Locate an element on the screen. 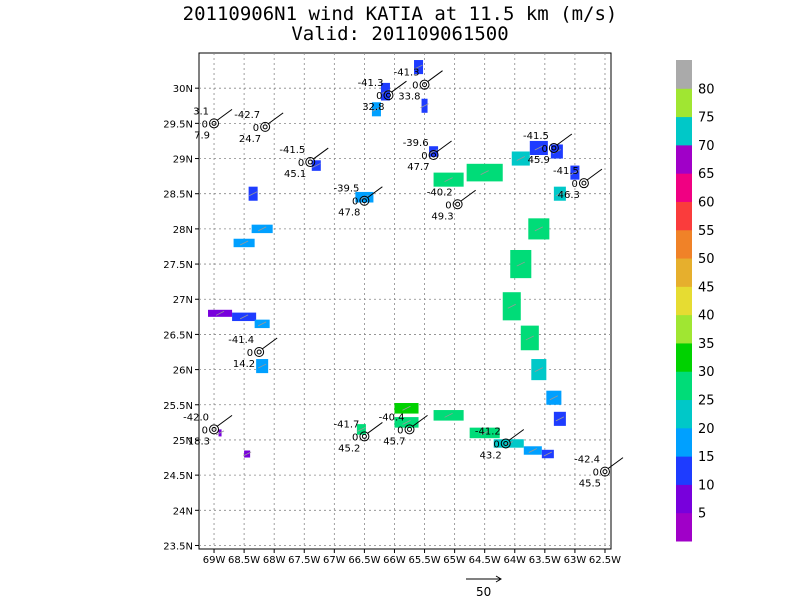 The width and height of the screenshot is (800, 600). colorbar-label: 35 is located at coordinates (706, 344).